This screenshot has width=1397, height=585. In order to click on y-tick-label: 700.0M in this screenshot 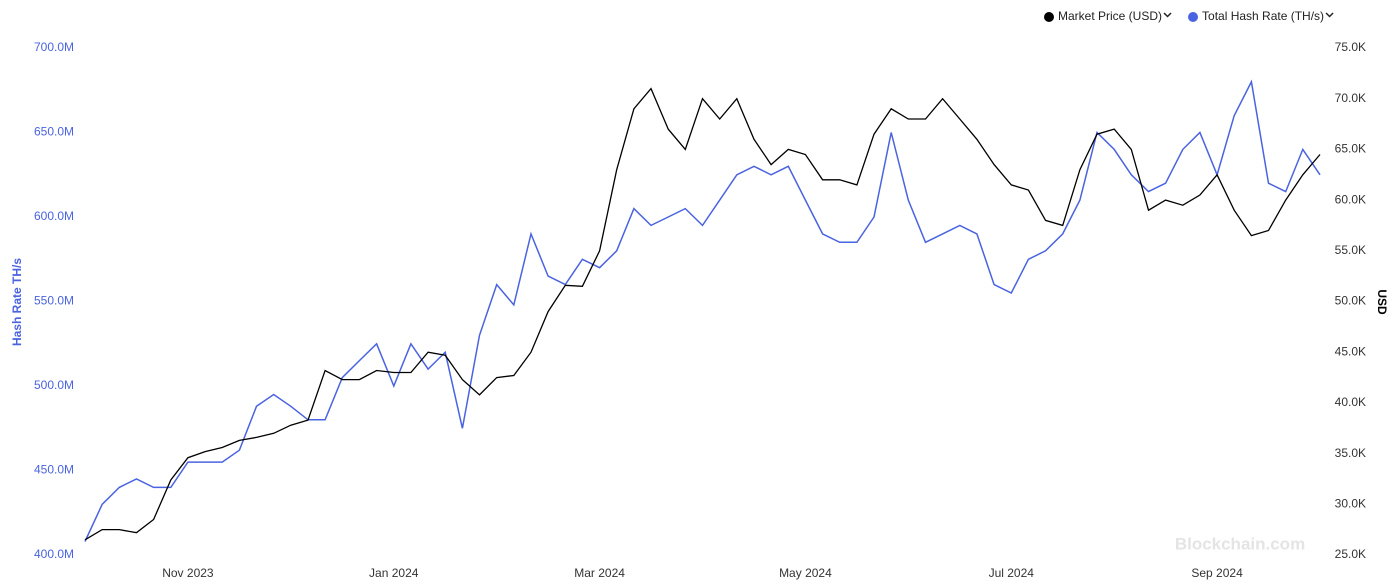, I will do `click(54, 47)`.